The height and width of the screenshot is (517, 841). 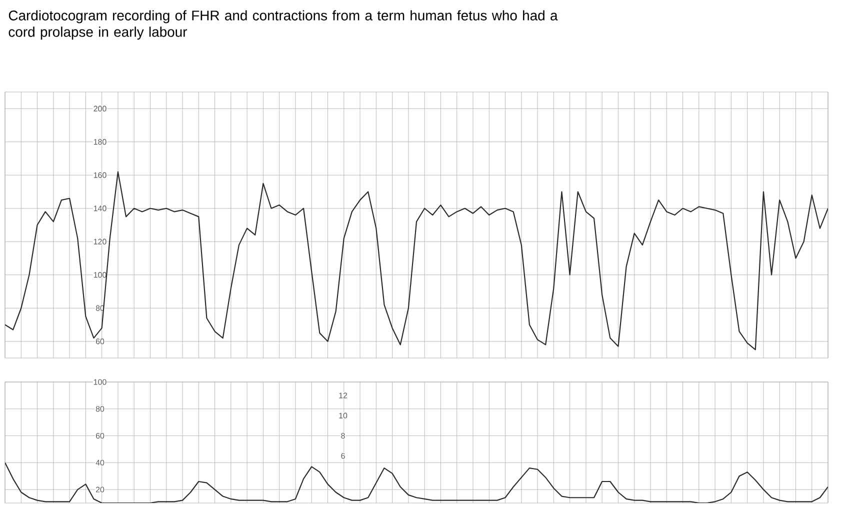 I want to click on chart-title: Cardiotocogram recording of FHR and contractions from a term human fetus who had a cord prolapse in early labour, so click(x=283, y=25).